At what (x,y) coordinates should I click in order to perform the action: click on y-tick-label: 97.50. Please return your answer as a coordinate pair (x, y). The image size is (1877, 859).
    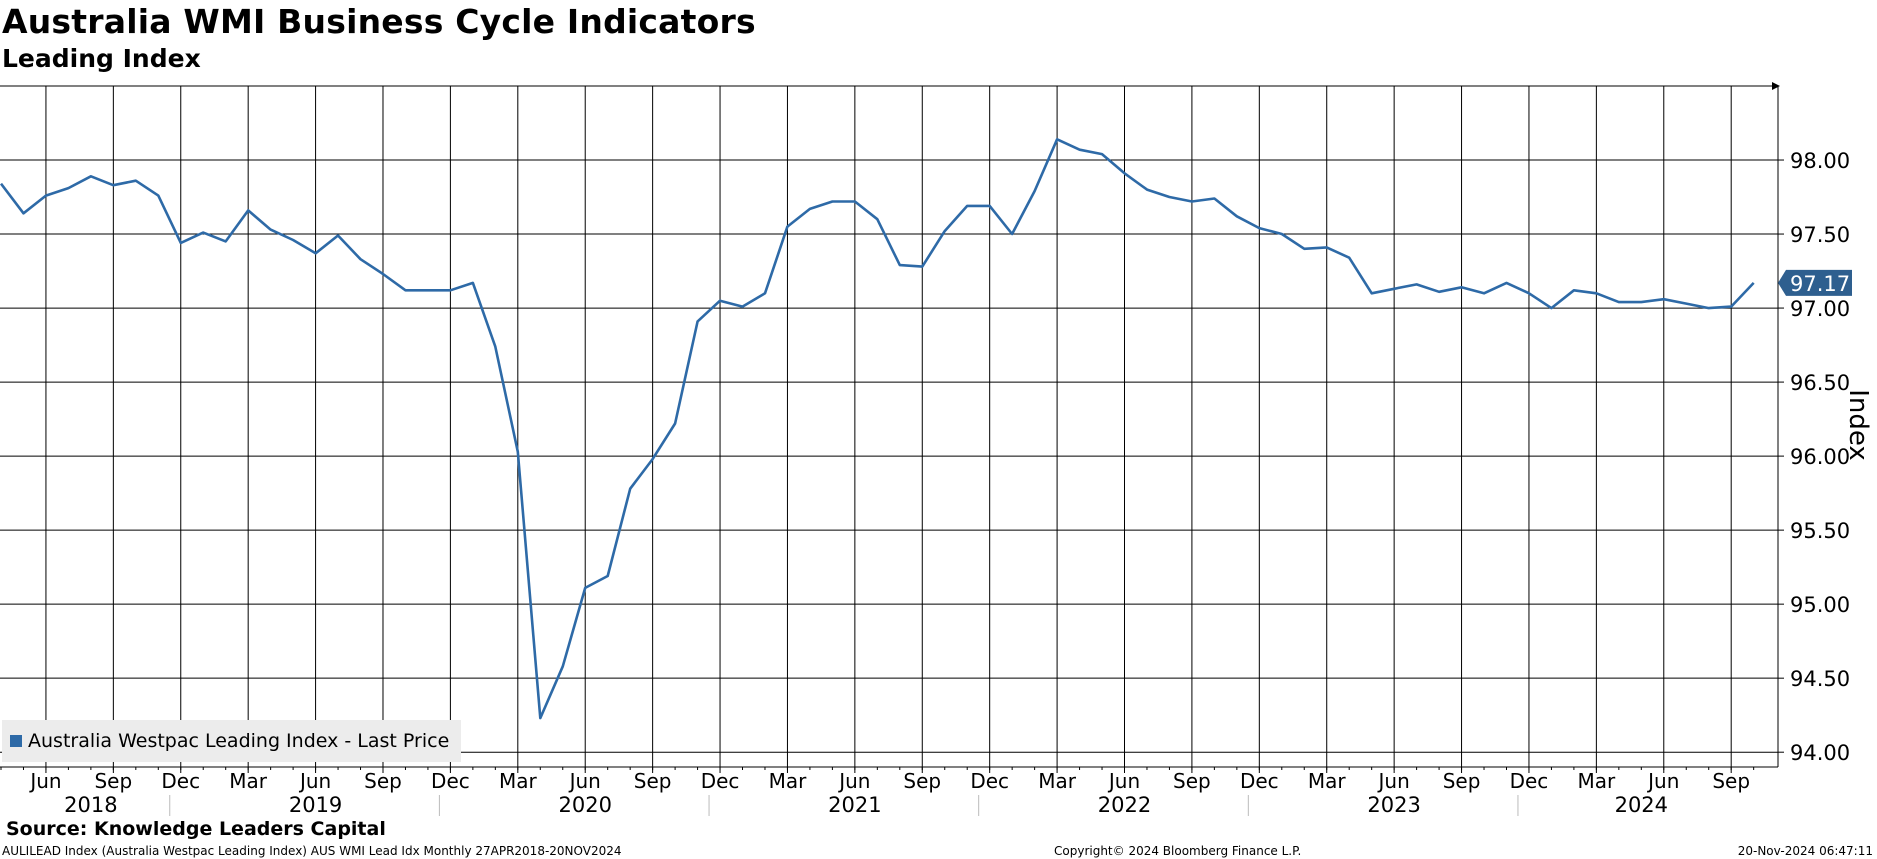
    Looking at the image, I should click on (1820, 235).